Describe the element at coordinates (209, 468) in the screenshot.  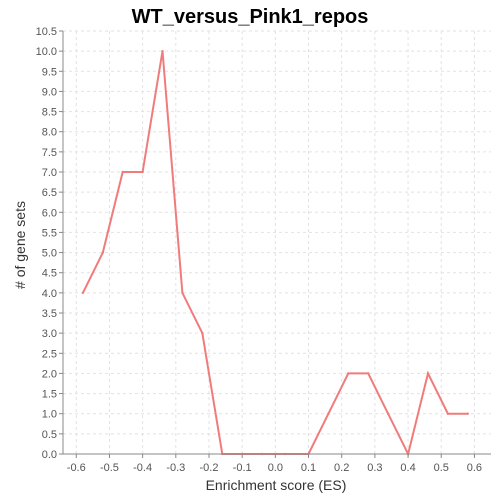
I see `x-tick-label: -0.2` at that location.